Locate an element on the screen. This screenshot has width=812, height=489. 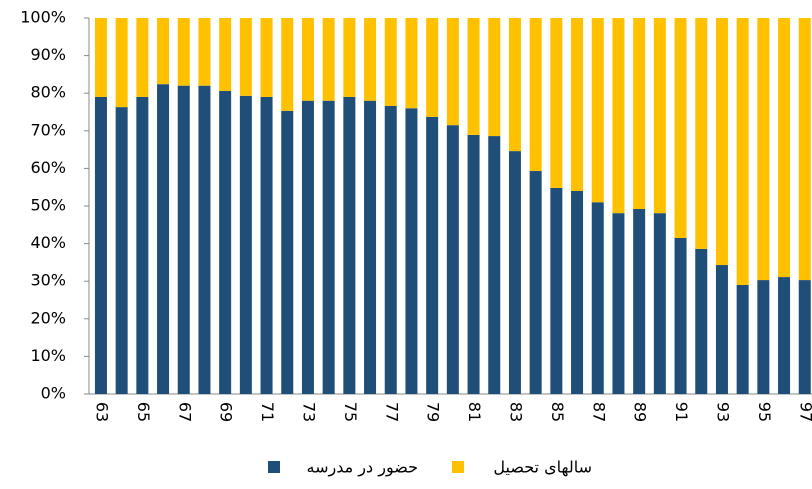
y-tick-label: 30% is located at coordinates (48, 280).